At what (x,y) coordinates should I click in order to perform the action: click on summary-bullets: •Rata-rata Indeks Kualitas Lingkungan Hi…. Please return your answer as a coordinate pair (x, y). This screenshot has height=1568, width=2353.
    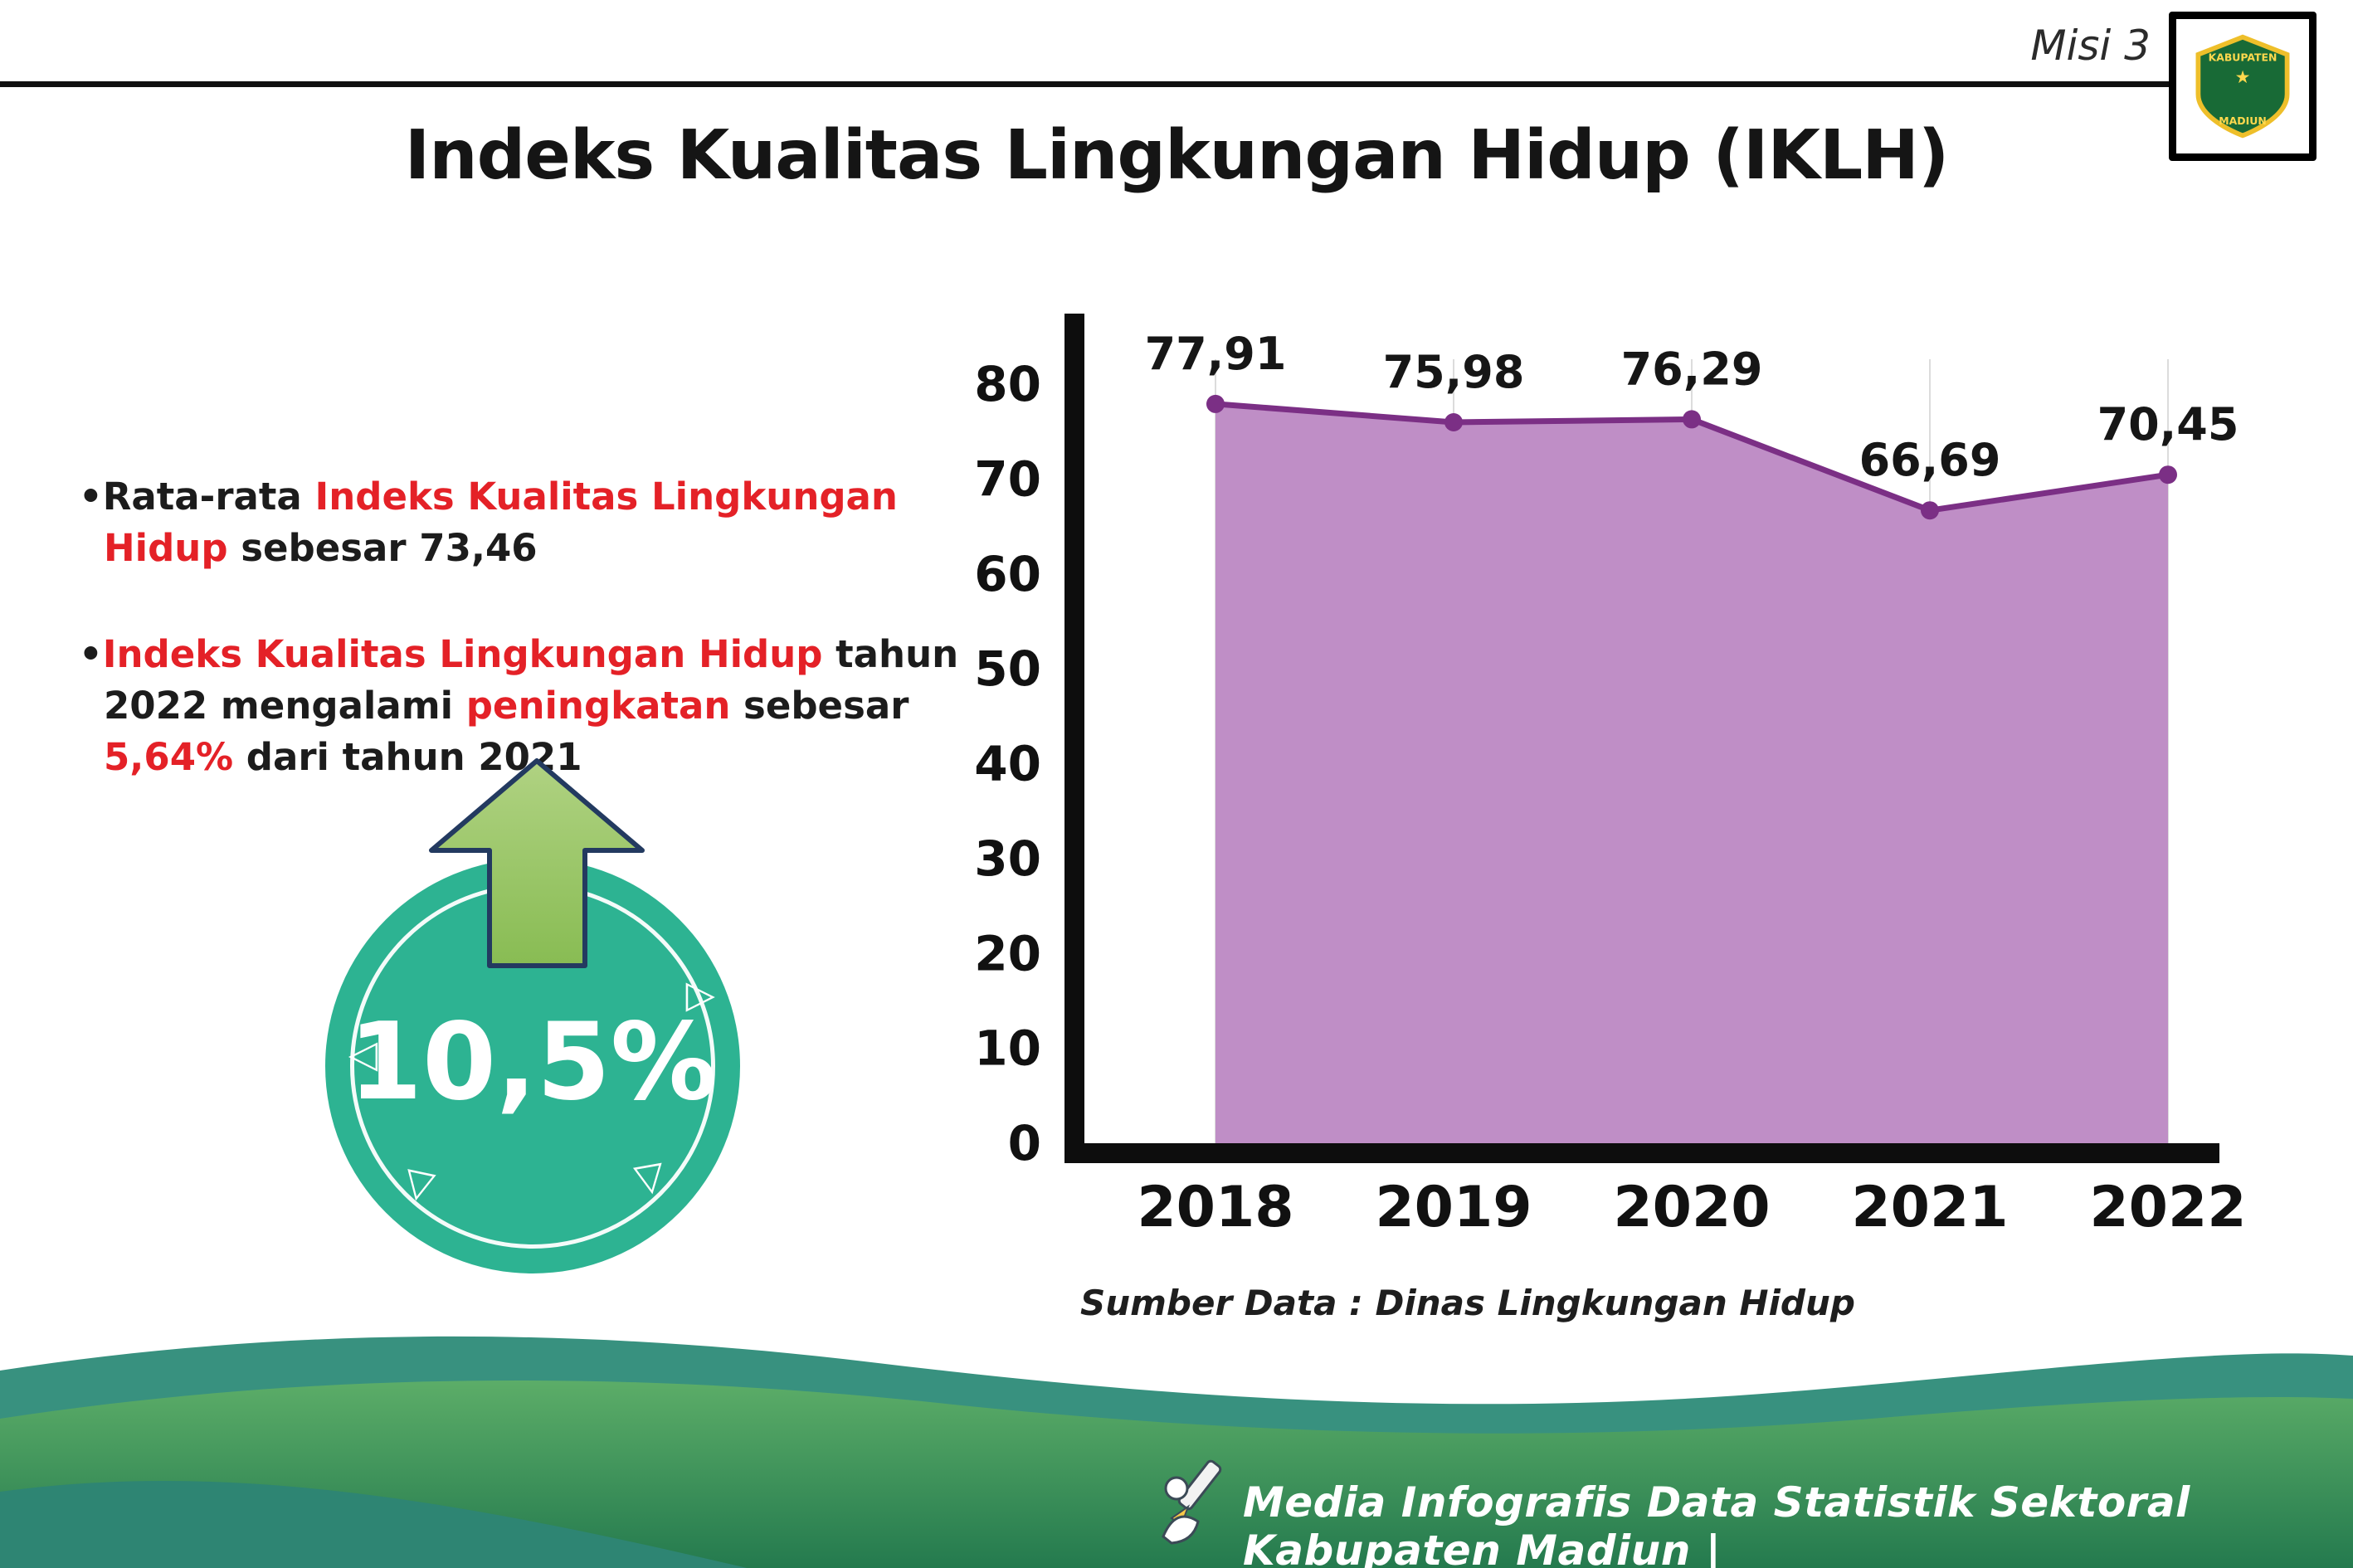
    Looking at the image, I should click on (529, 654).